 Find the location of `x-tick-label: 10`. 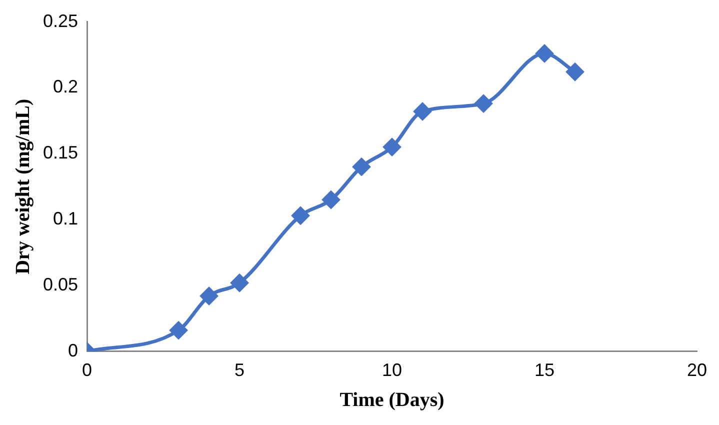

x-tick-label: 10 is located at coordinates (392, 370).